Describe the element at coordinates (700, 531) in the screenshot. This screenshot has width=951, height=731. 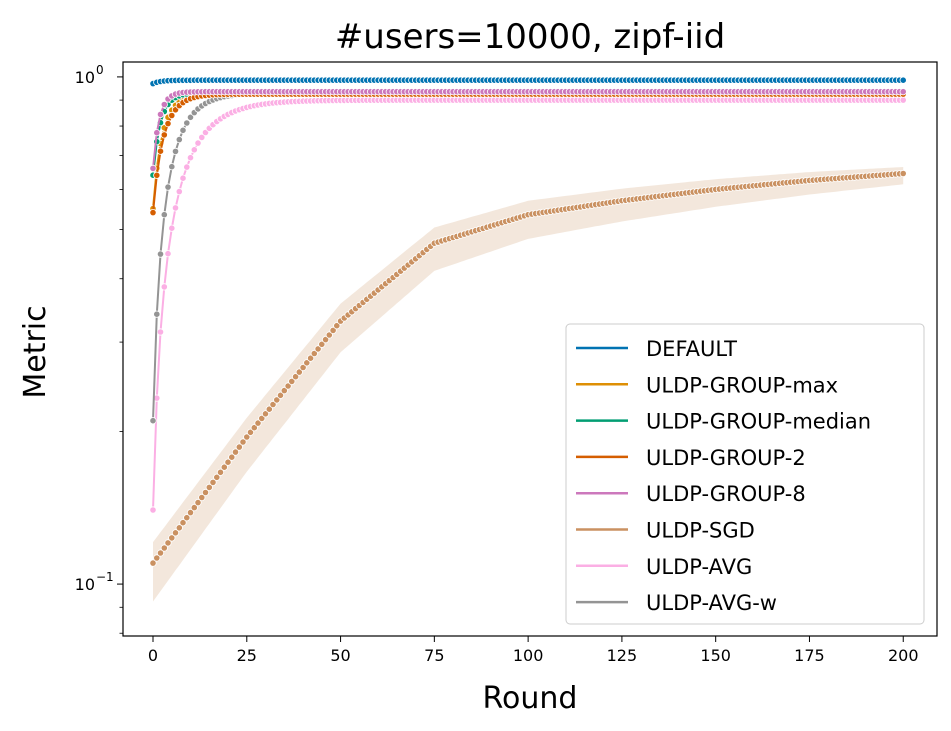
I see `legend-label: ULDP-SGD` at that location.